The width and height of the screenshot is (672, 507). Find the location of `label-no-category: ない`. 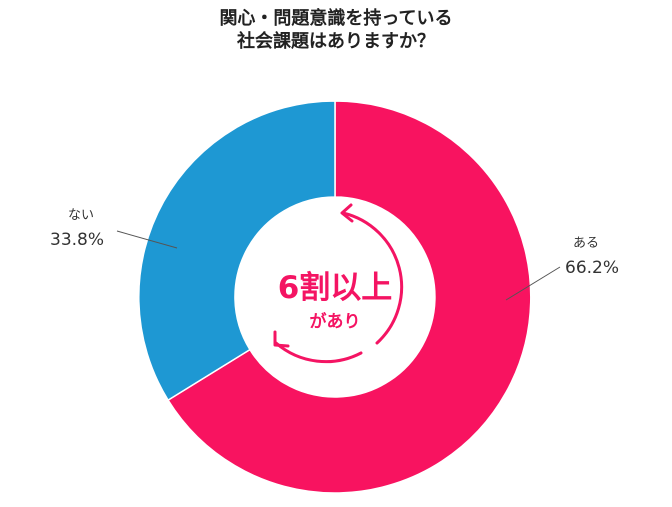

label-no-category: ない is located at coordinates (81, 215).